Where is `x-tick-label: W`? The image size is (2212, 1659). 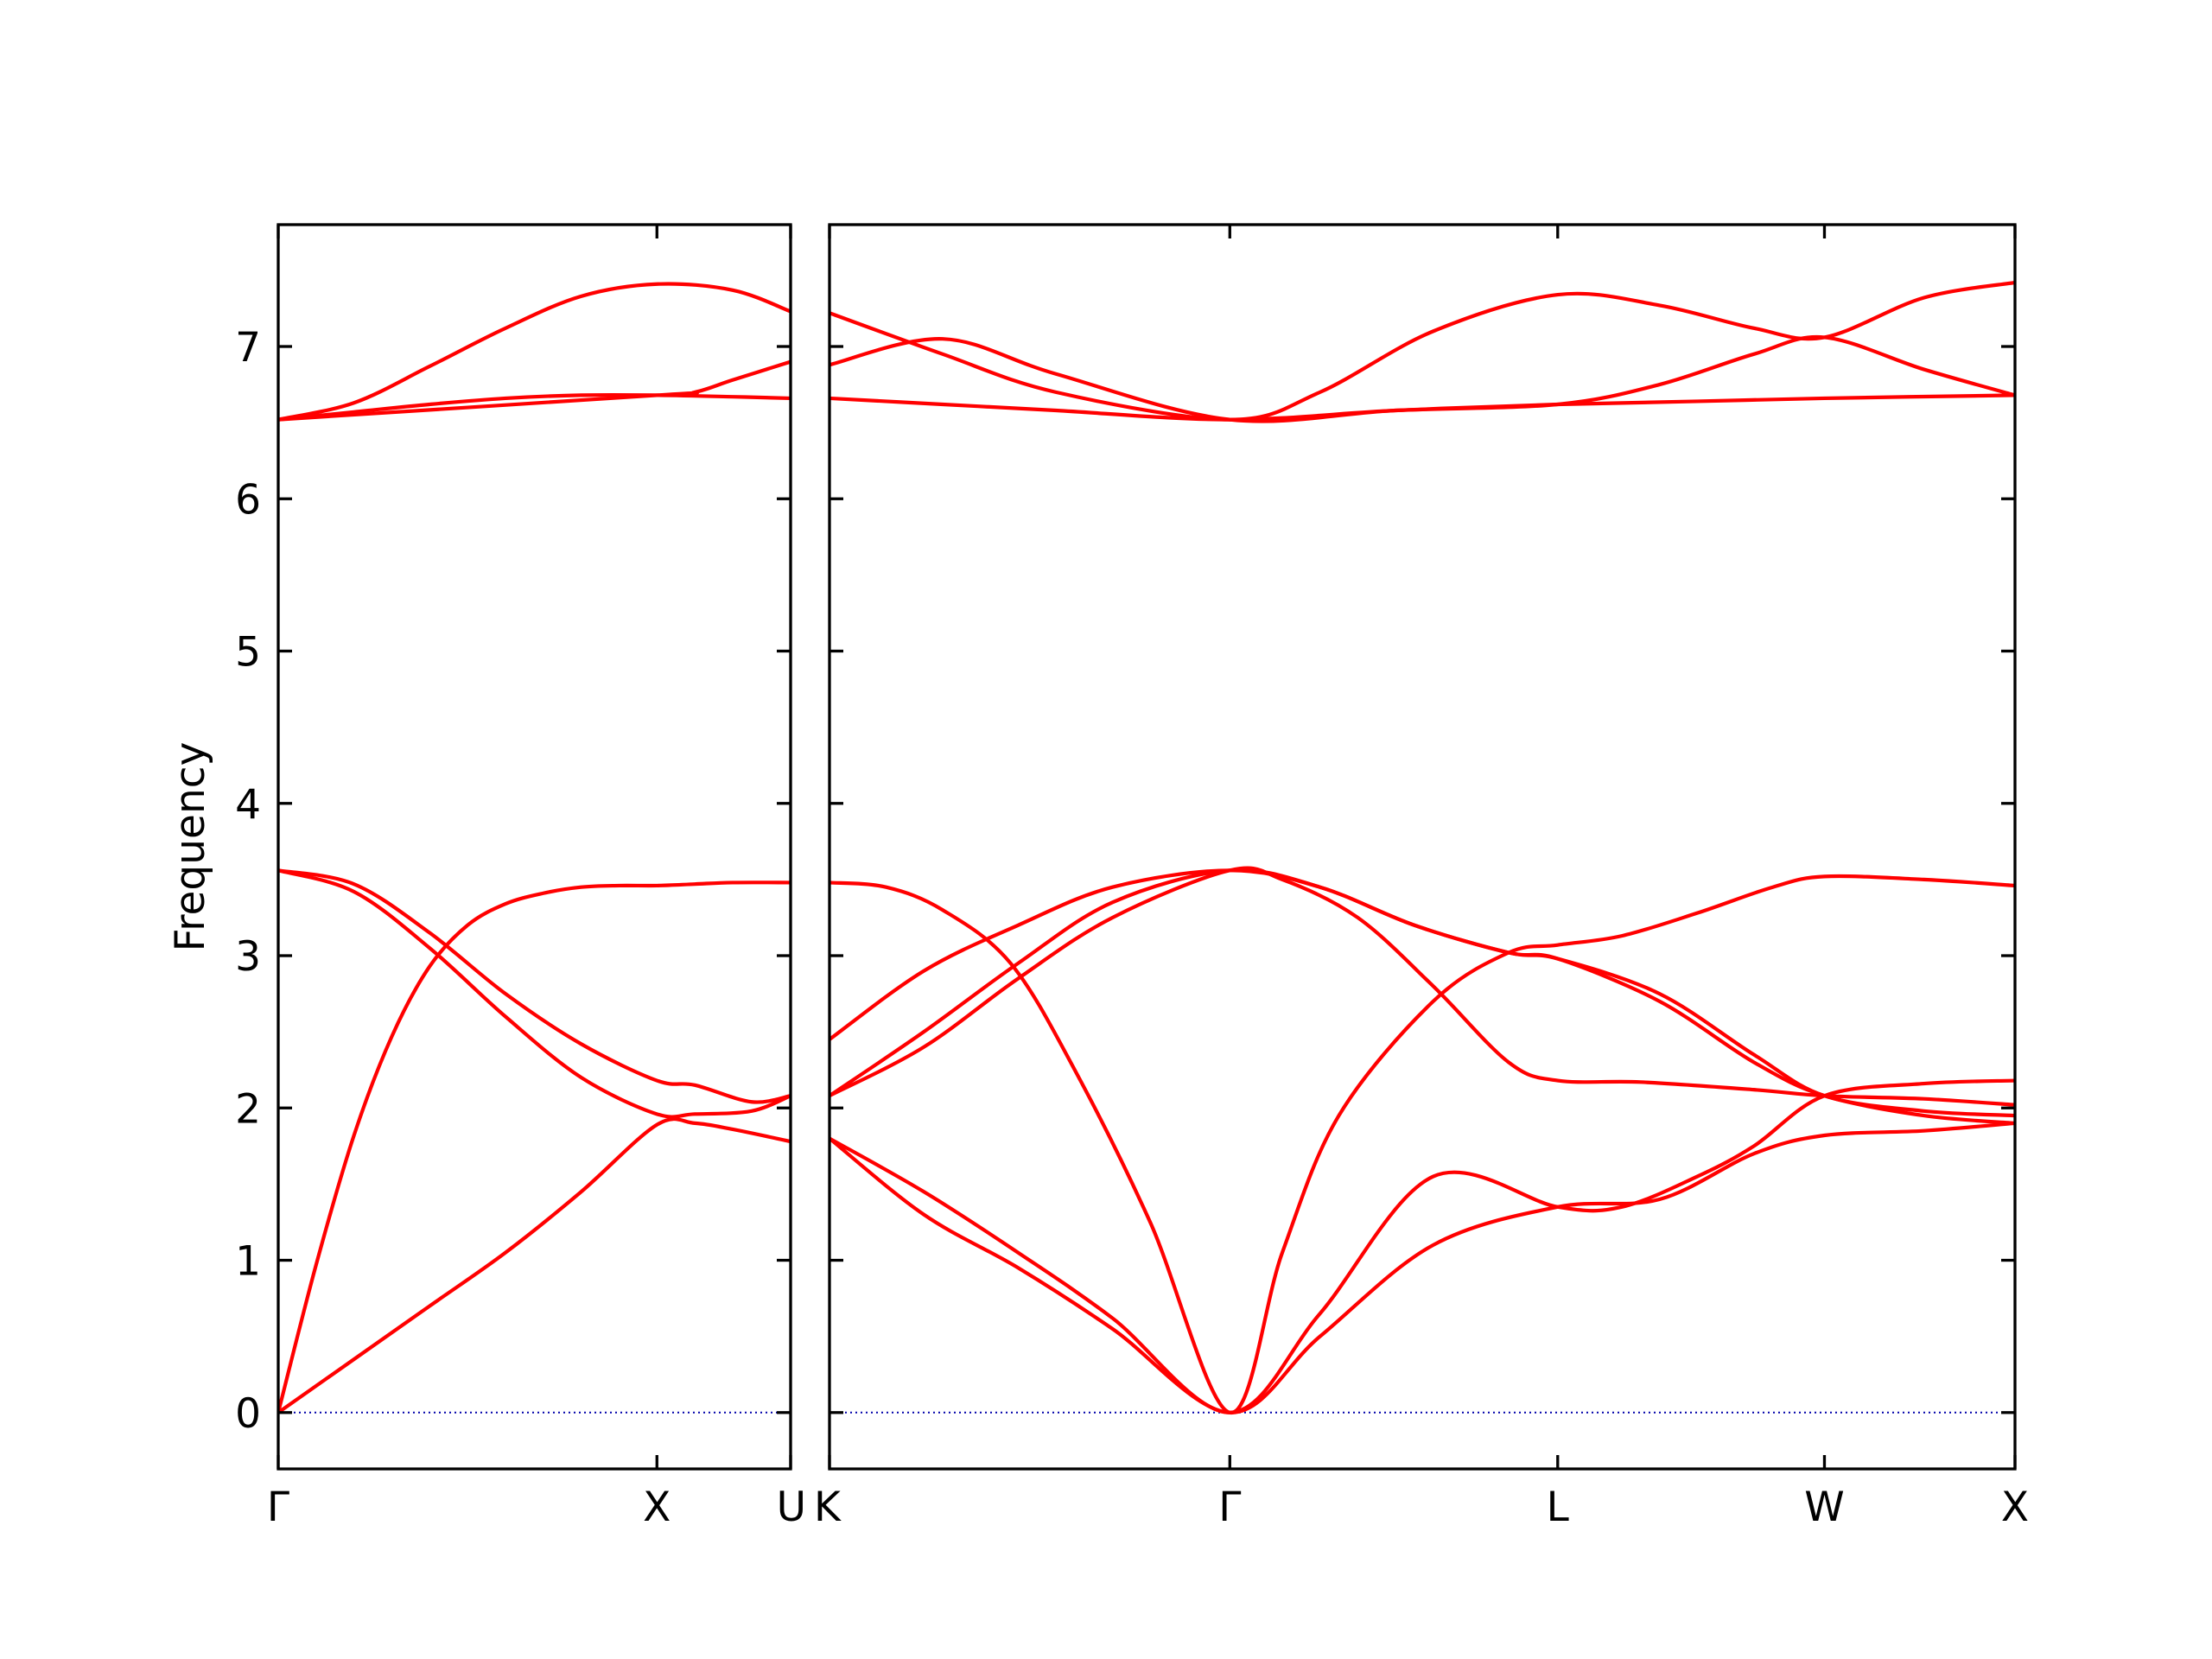
x-tick-label: W is located at coordinates (1824, 1507).